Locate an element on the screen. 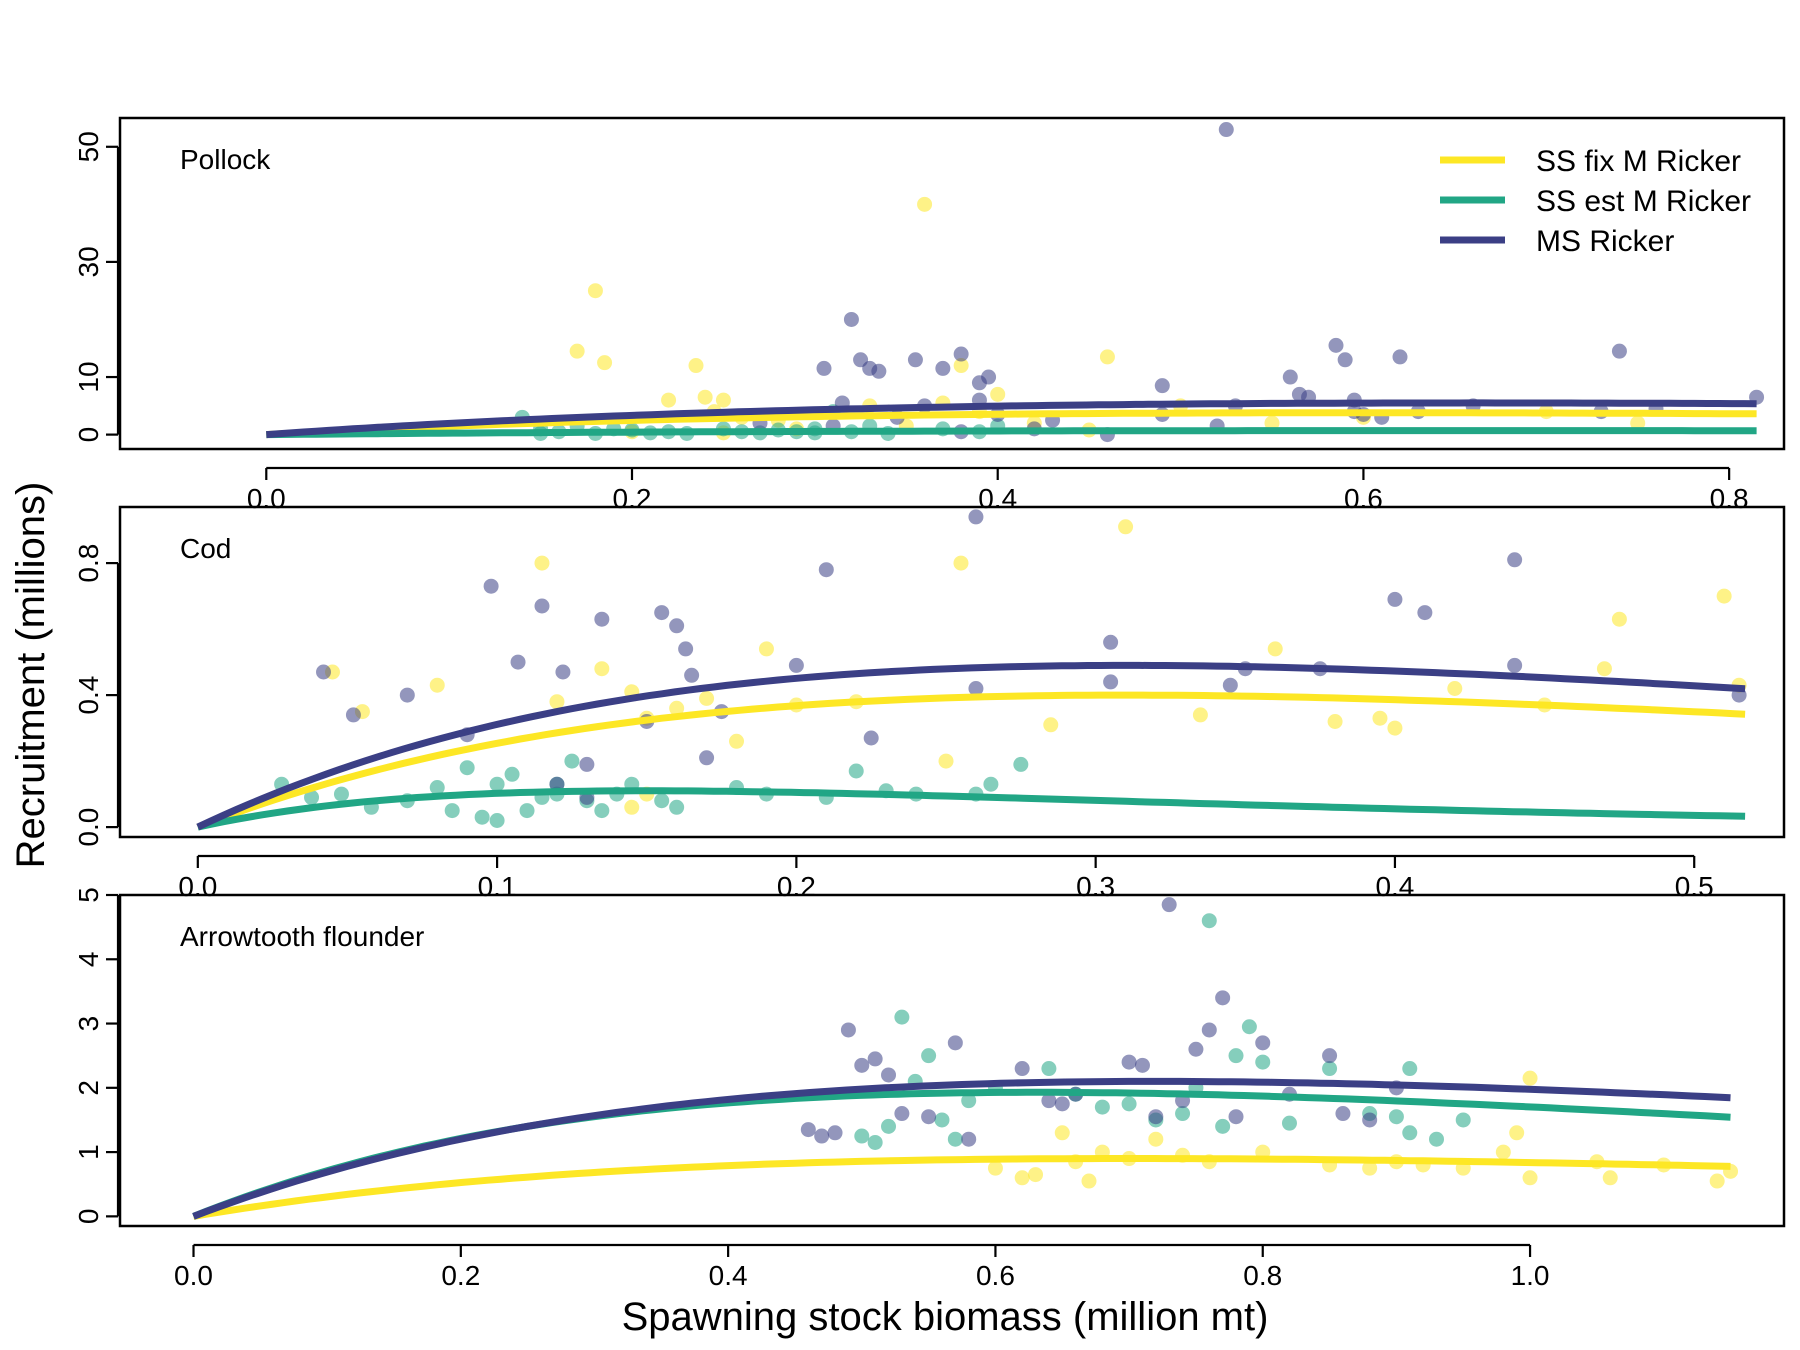 This screenshot has width=1800, height=1350. legend-label: SS fix M Ricker is located at coordinates (1638, 161).